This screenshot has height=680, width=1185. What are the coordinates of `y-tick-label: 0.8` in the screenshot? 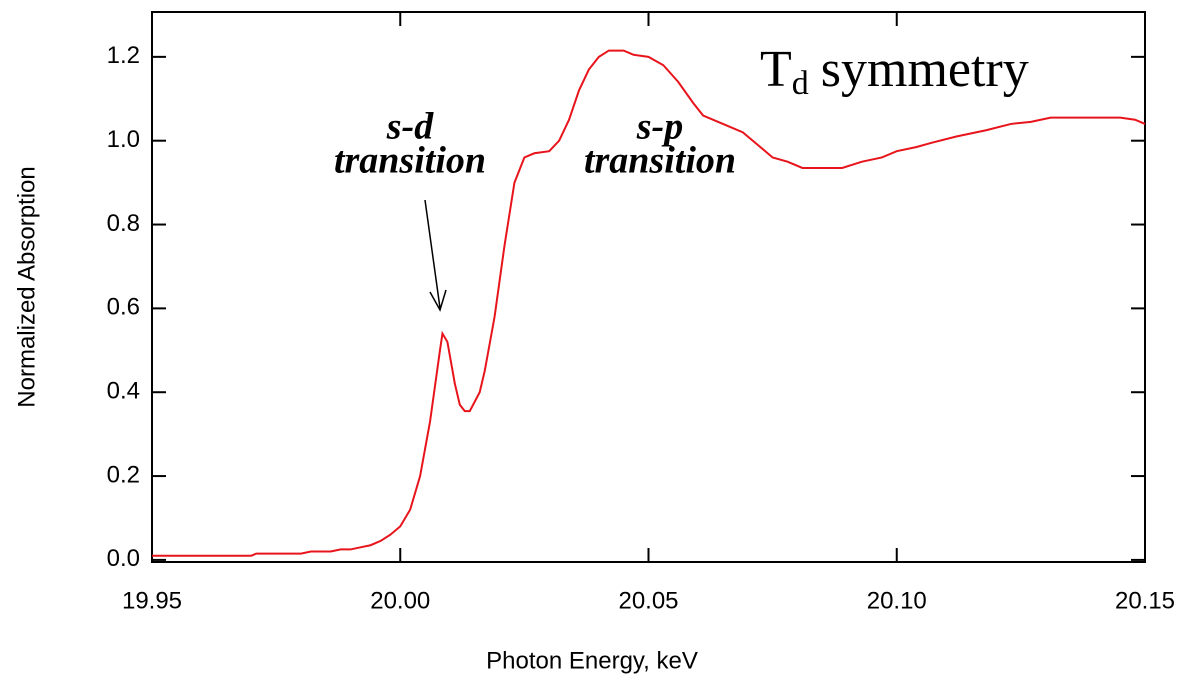 It's located at (123, 223).